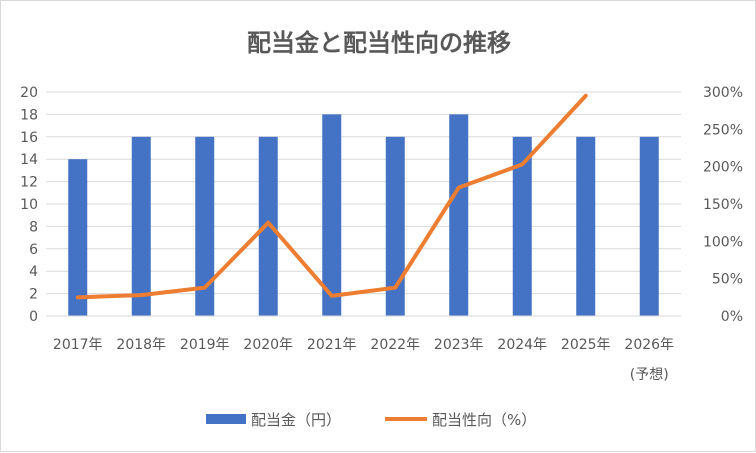 The height and width of the screenshot is (453, 756). Describe the element at coordinates (29, 160) in the screenshot. I see `left-tick-label: 14` at that location.